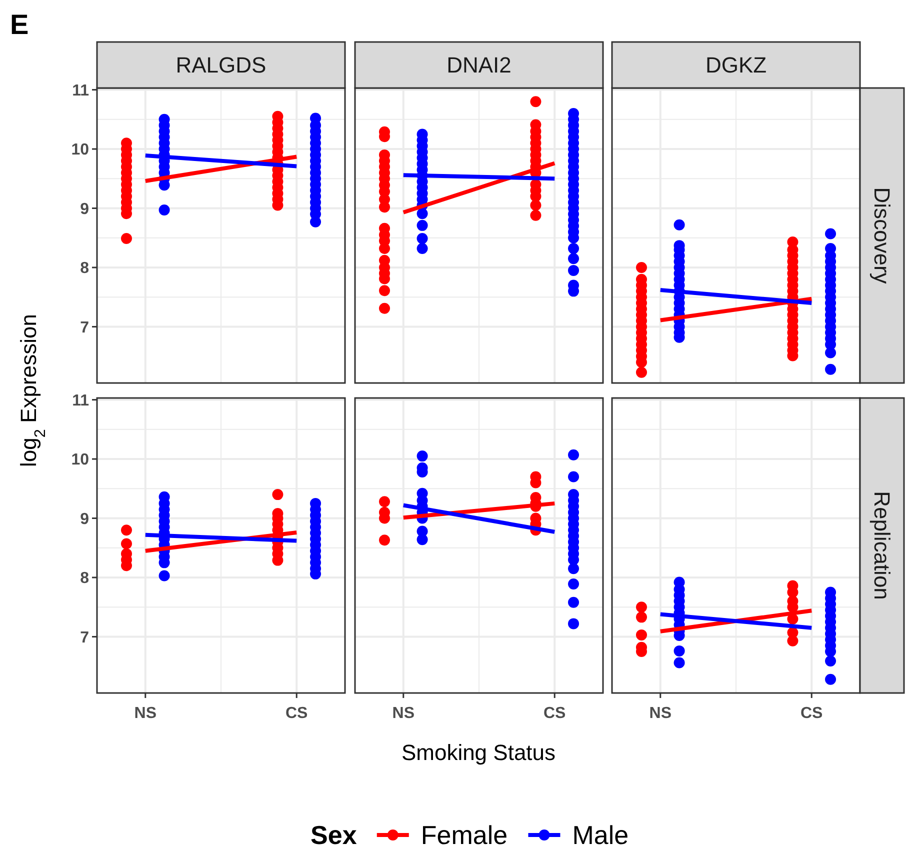  Describe the element at coordinates (881, 235) in the screenshot. I see `text: Discovery` at that location.